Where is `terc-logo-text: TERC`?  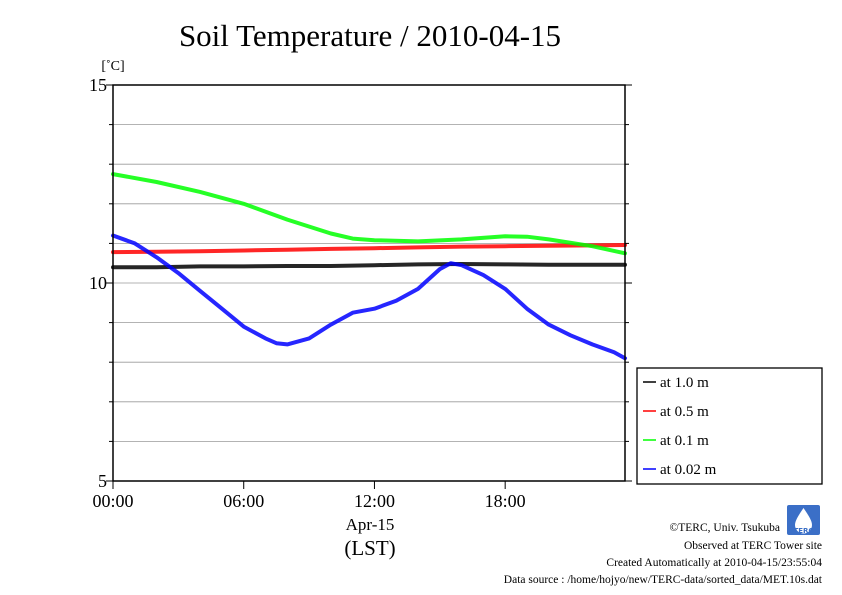 terc-logo-text: TERC is located at coordinates (803, 531).